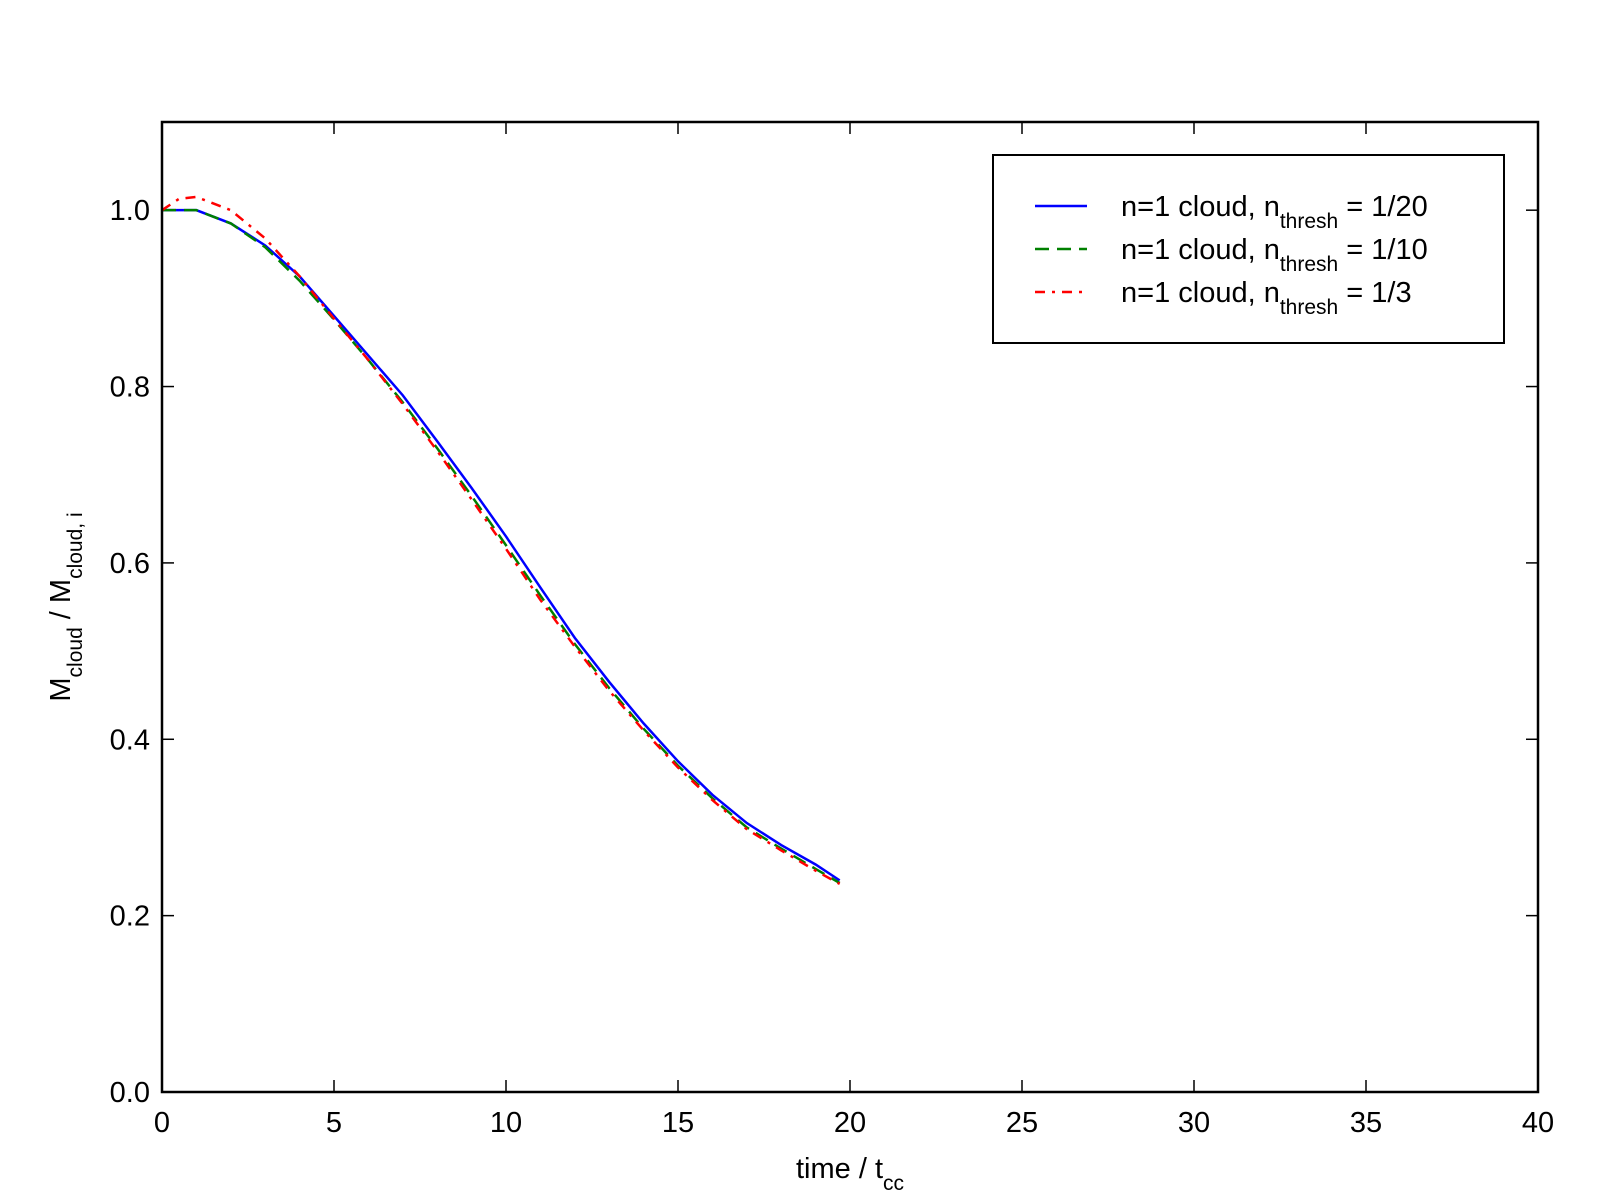 The height and width of the screenshot is (1200, 1600). What do you see at coordinates (334, 1123) in the screenshot?
I see `x-tick-label: 5` at bounding box center [334, 1123].